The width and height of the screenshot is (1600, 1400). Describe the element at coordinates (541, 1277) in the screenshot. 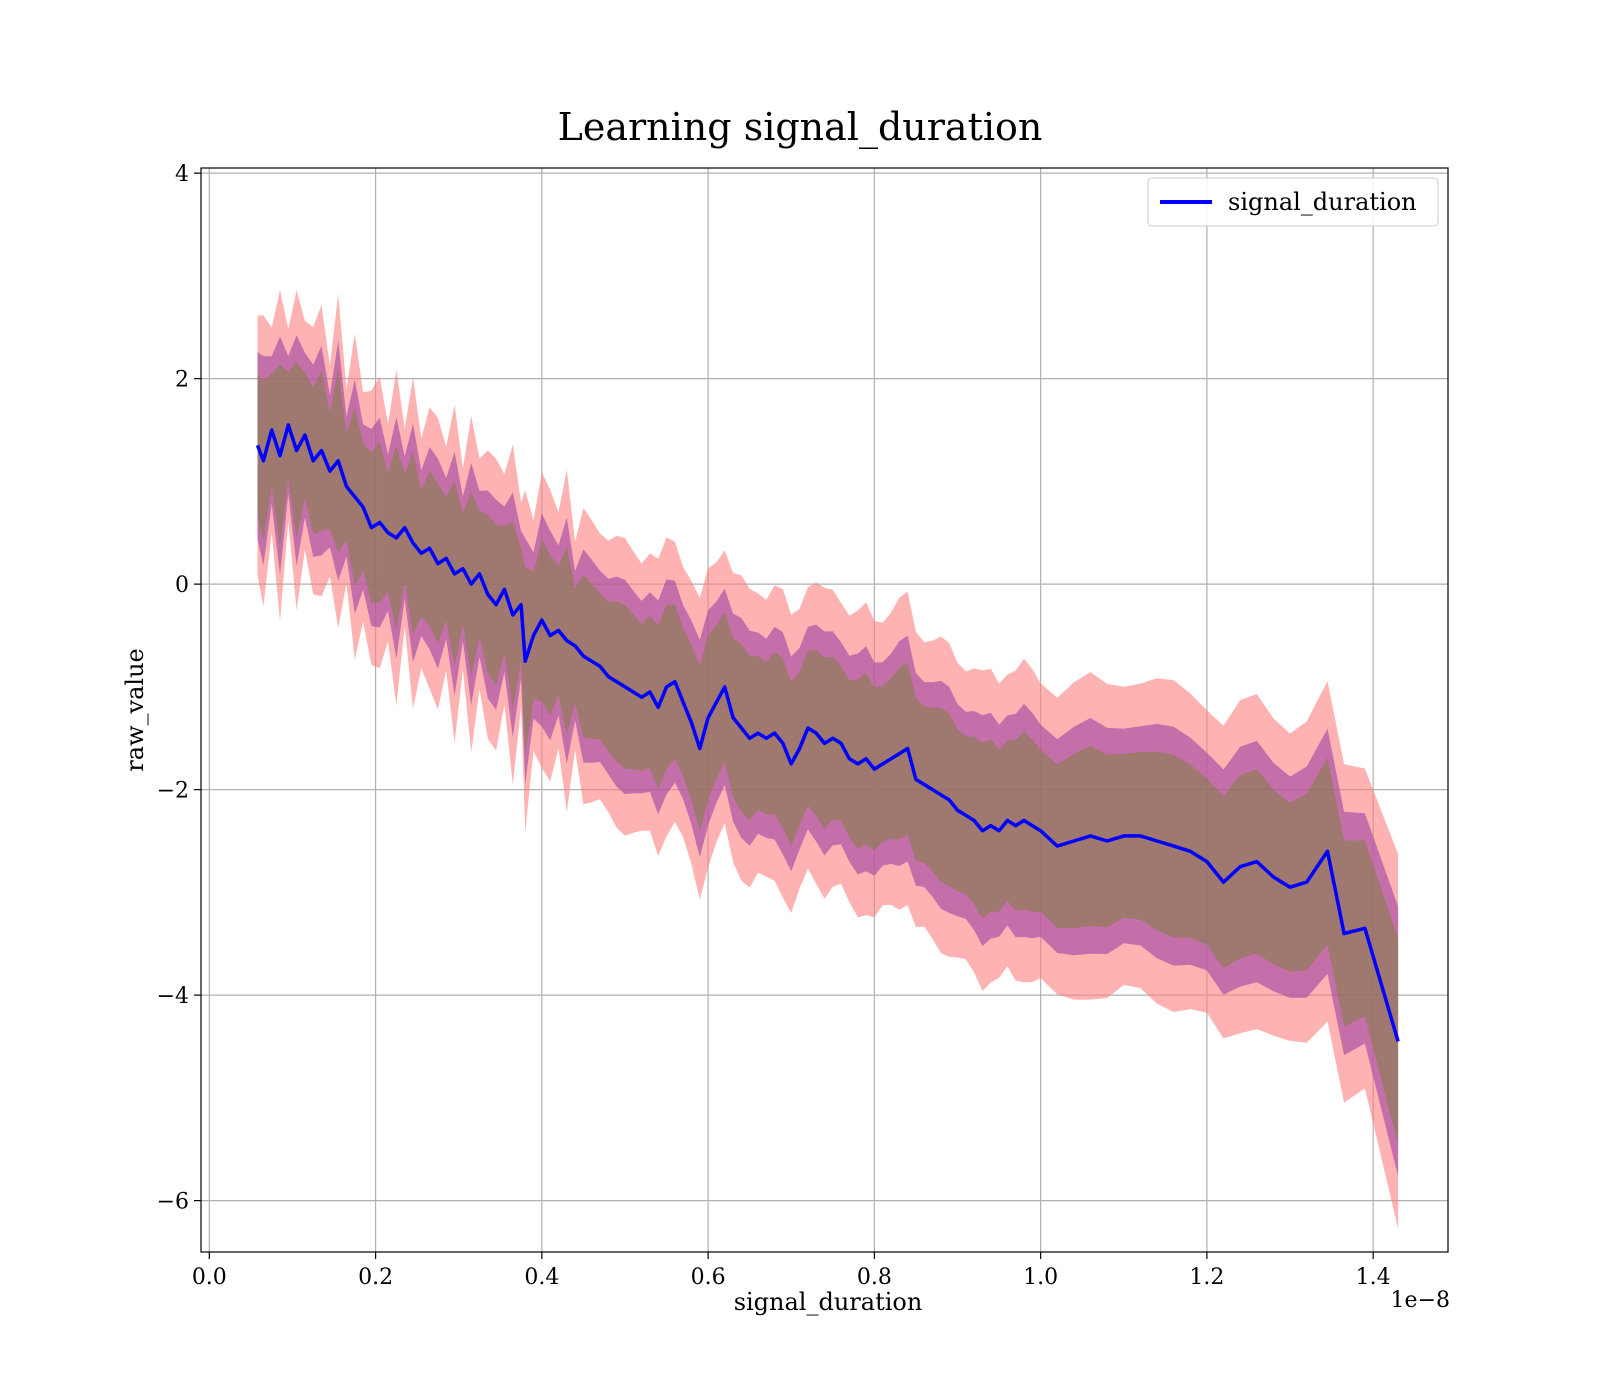

I see `x-tick-label: 0.4` at that location.